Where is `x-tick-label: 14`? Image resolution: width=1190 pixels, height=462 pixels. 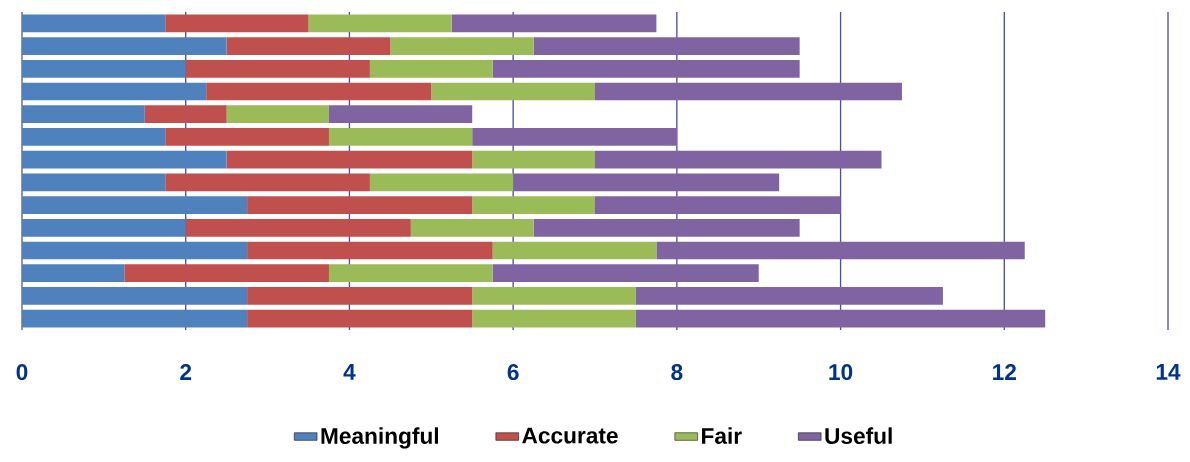
x-tick-label: 14 is located at coordinates (1168, 372).